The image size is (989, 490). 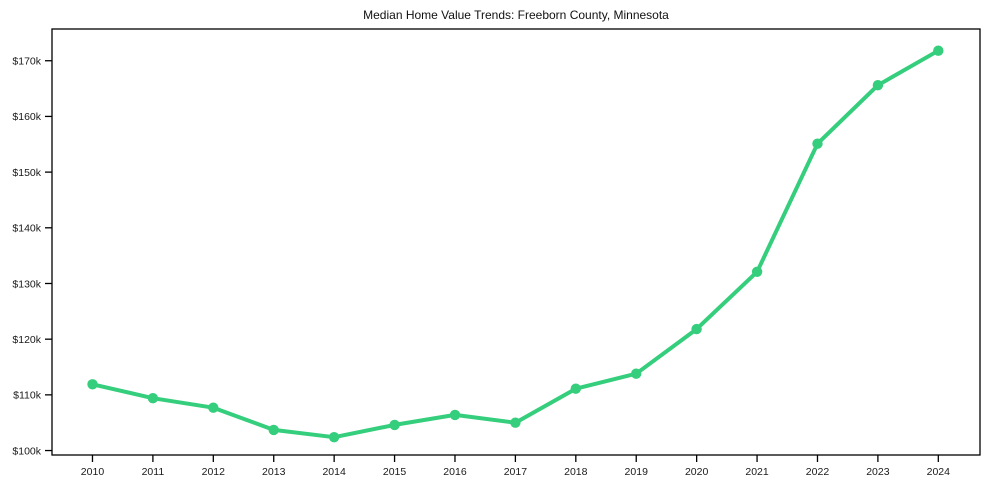 What do you see at coordinates (93, 472) in the screenshot?
I see `x-tick-label: 2010` at bounding box center [93, 472].